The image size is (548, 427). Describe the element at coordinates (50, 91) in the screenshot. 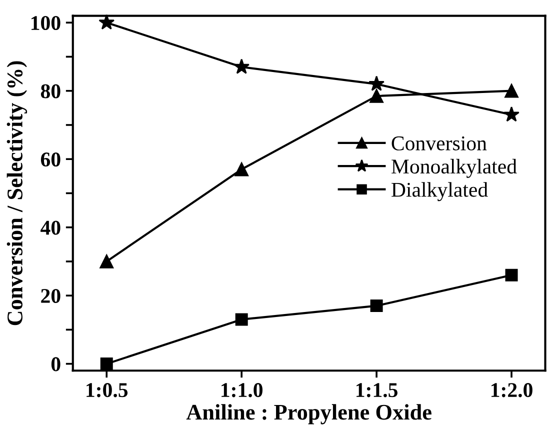

I see `y-tick-label: 80` at that location.